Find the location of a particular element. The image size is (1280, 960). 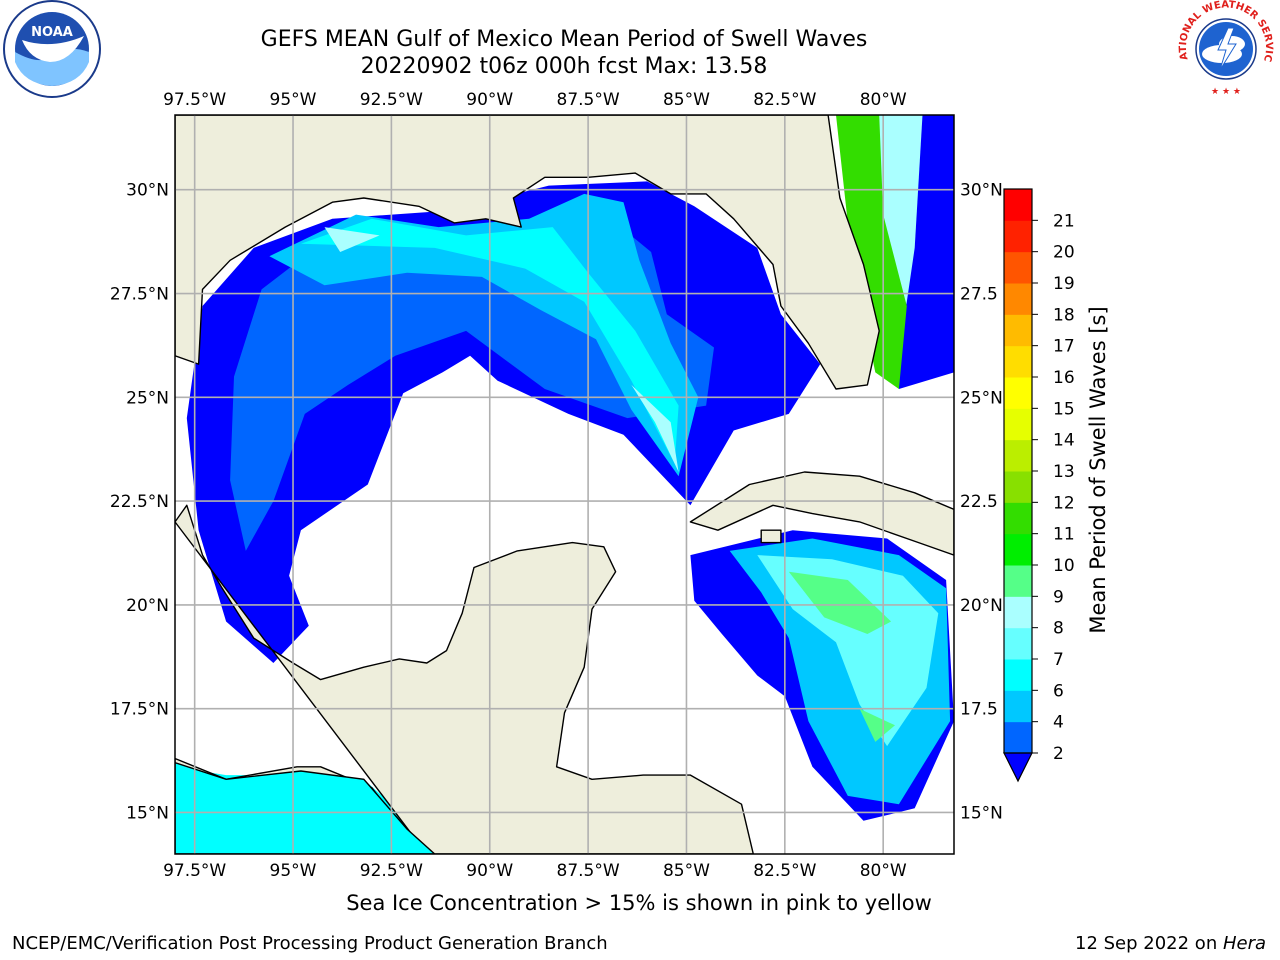

lat-tick-label: 27.5°N is located at coordinates (139, 295).